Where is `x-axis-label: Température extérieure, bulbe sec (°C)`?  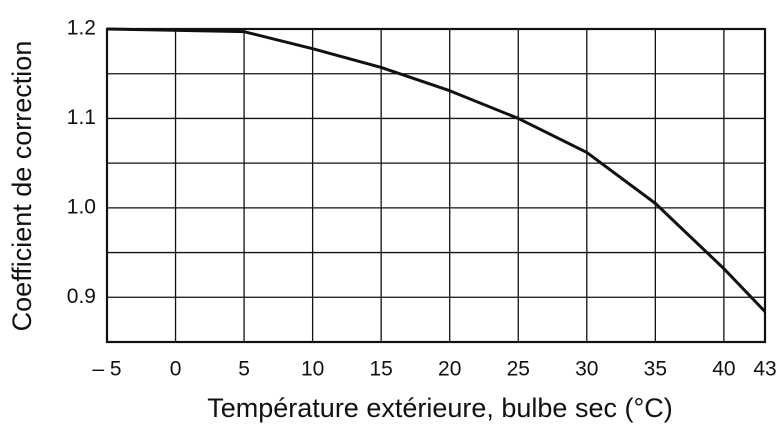 x-axis-label: Température extérieure, bulbe sec (°C) is located at coordinates (440, 408).